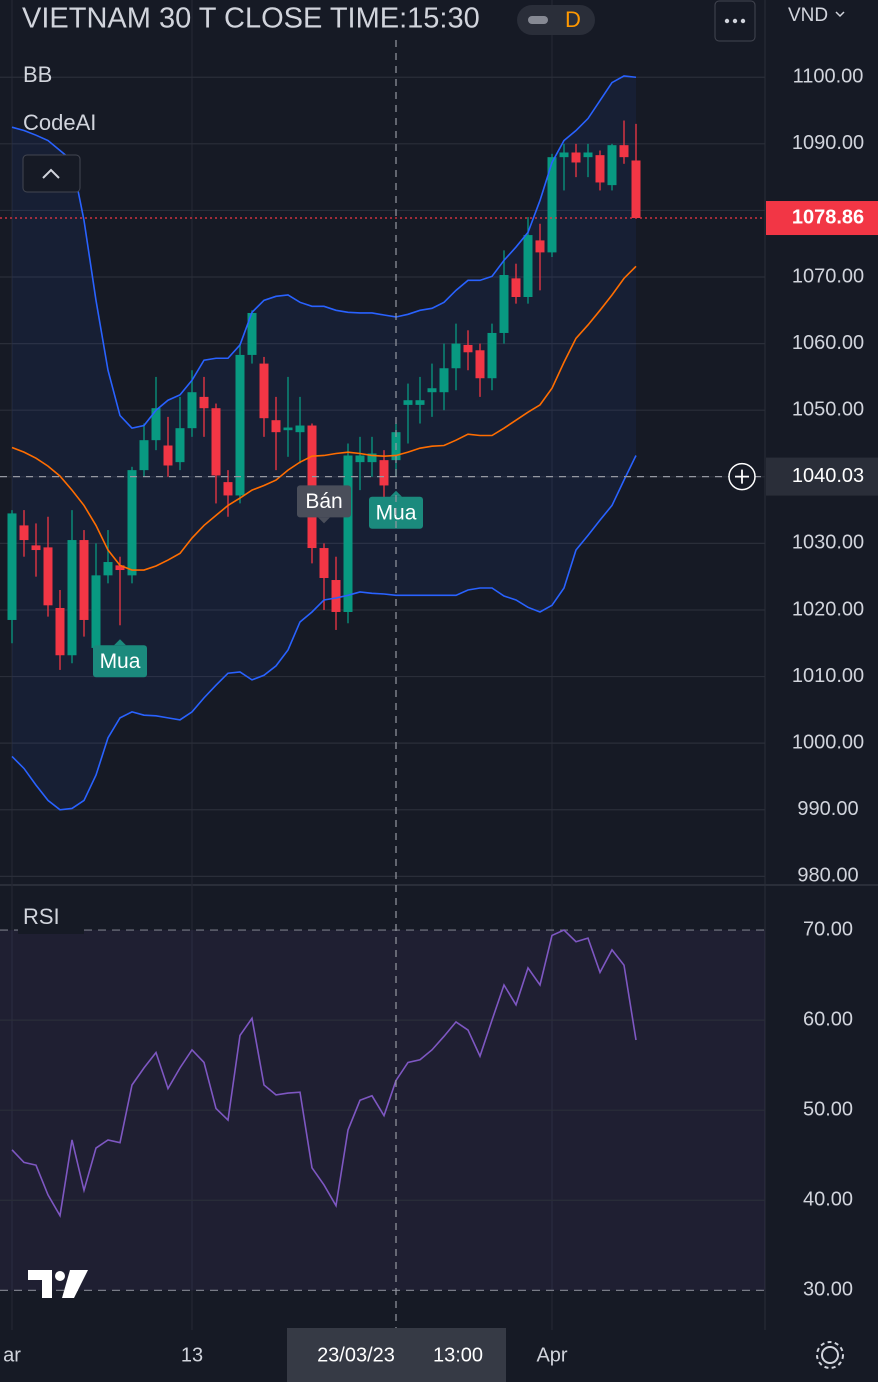  I want to click on crosshair-price-label: 1040.03, so click(828, 476).